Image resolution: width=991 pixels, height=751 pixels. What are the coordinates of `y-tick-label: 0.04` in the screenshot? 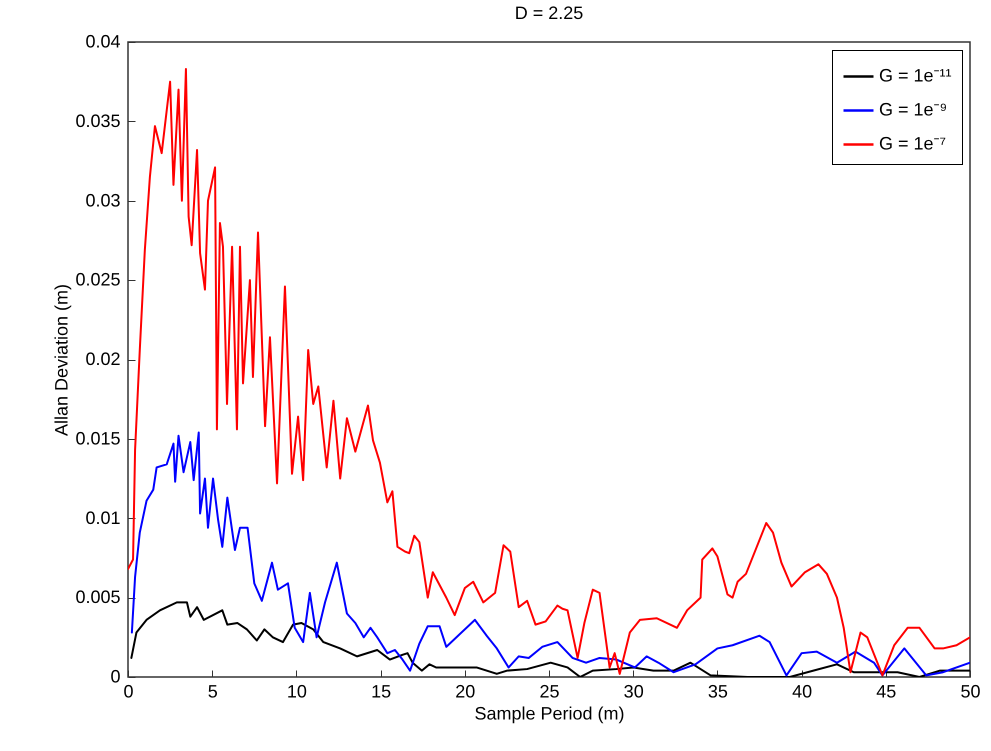 It's located at (102, 42).